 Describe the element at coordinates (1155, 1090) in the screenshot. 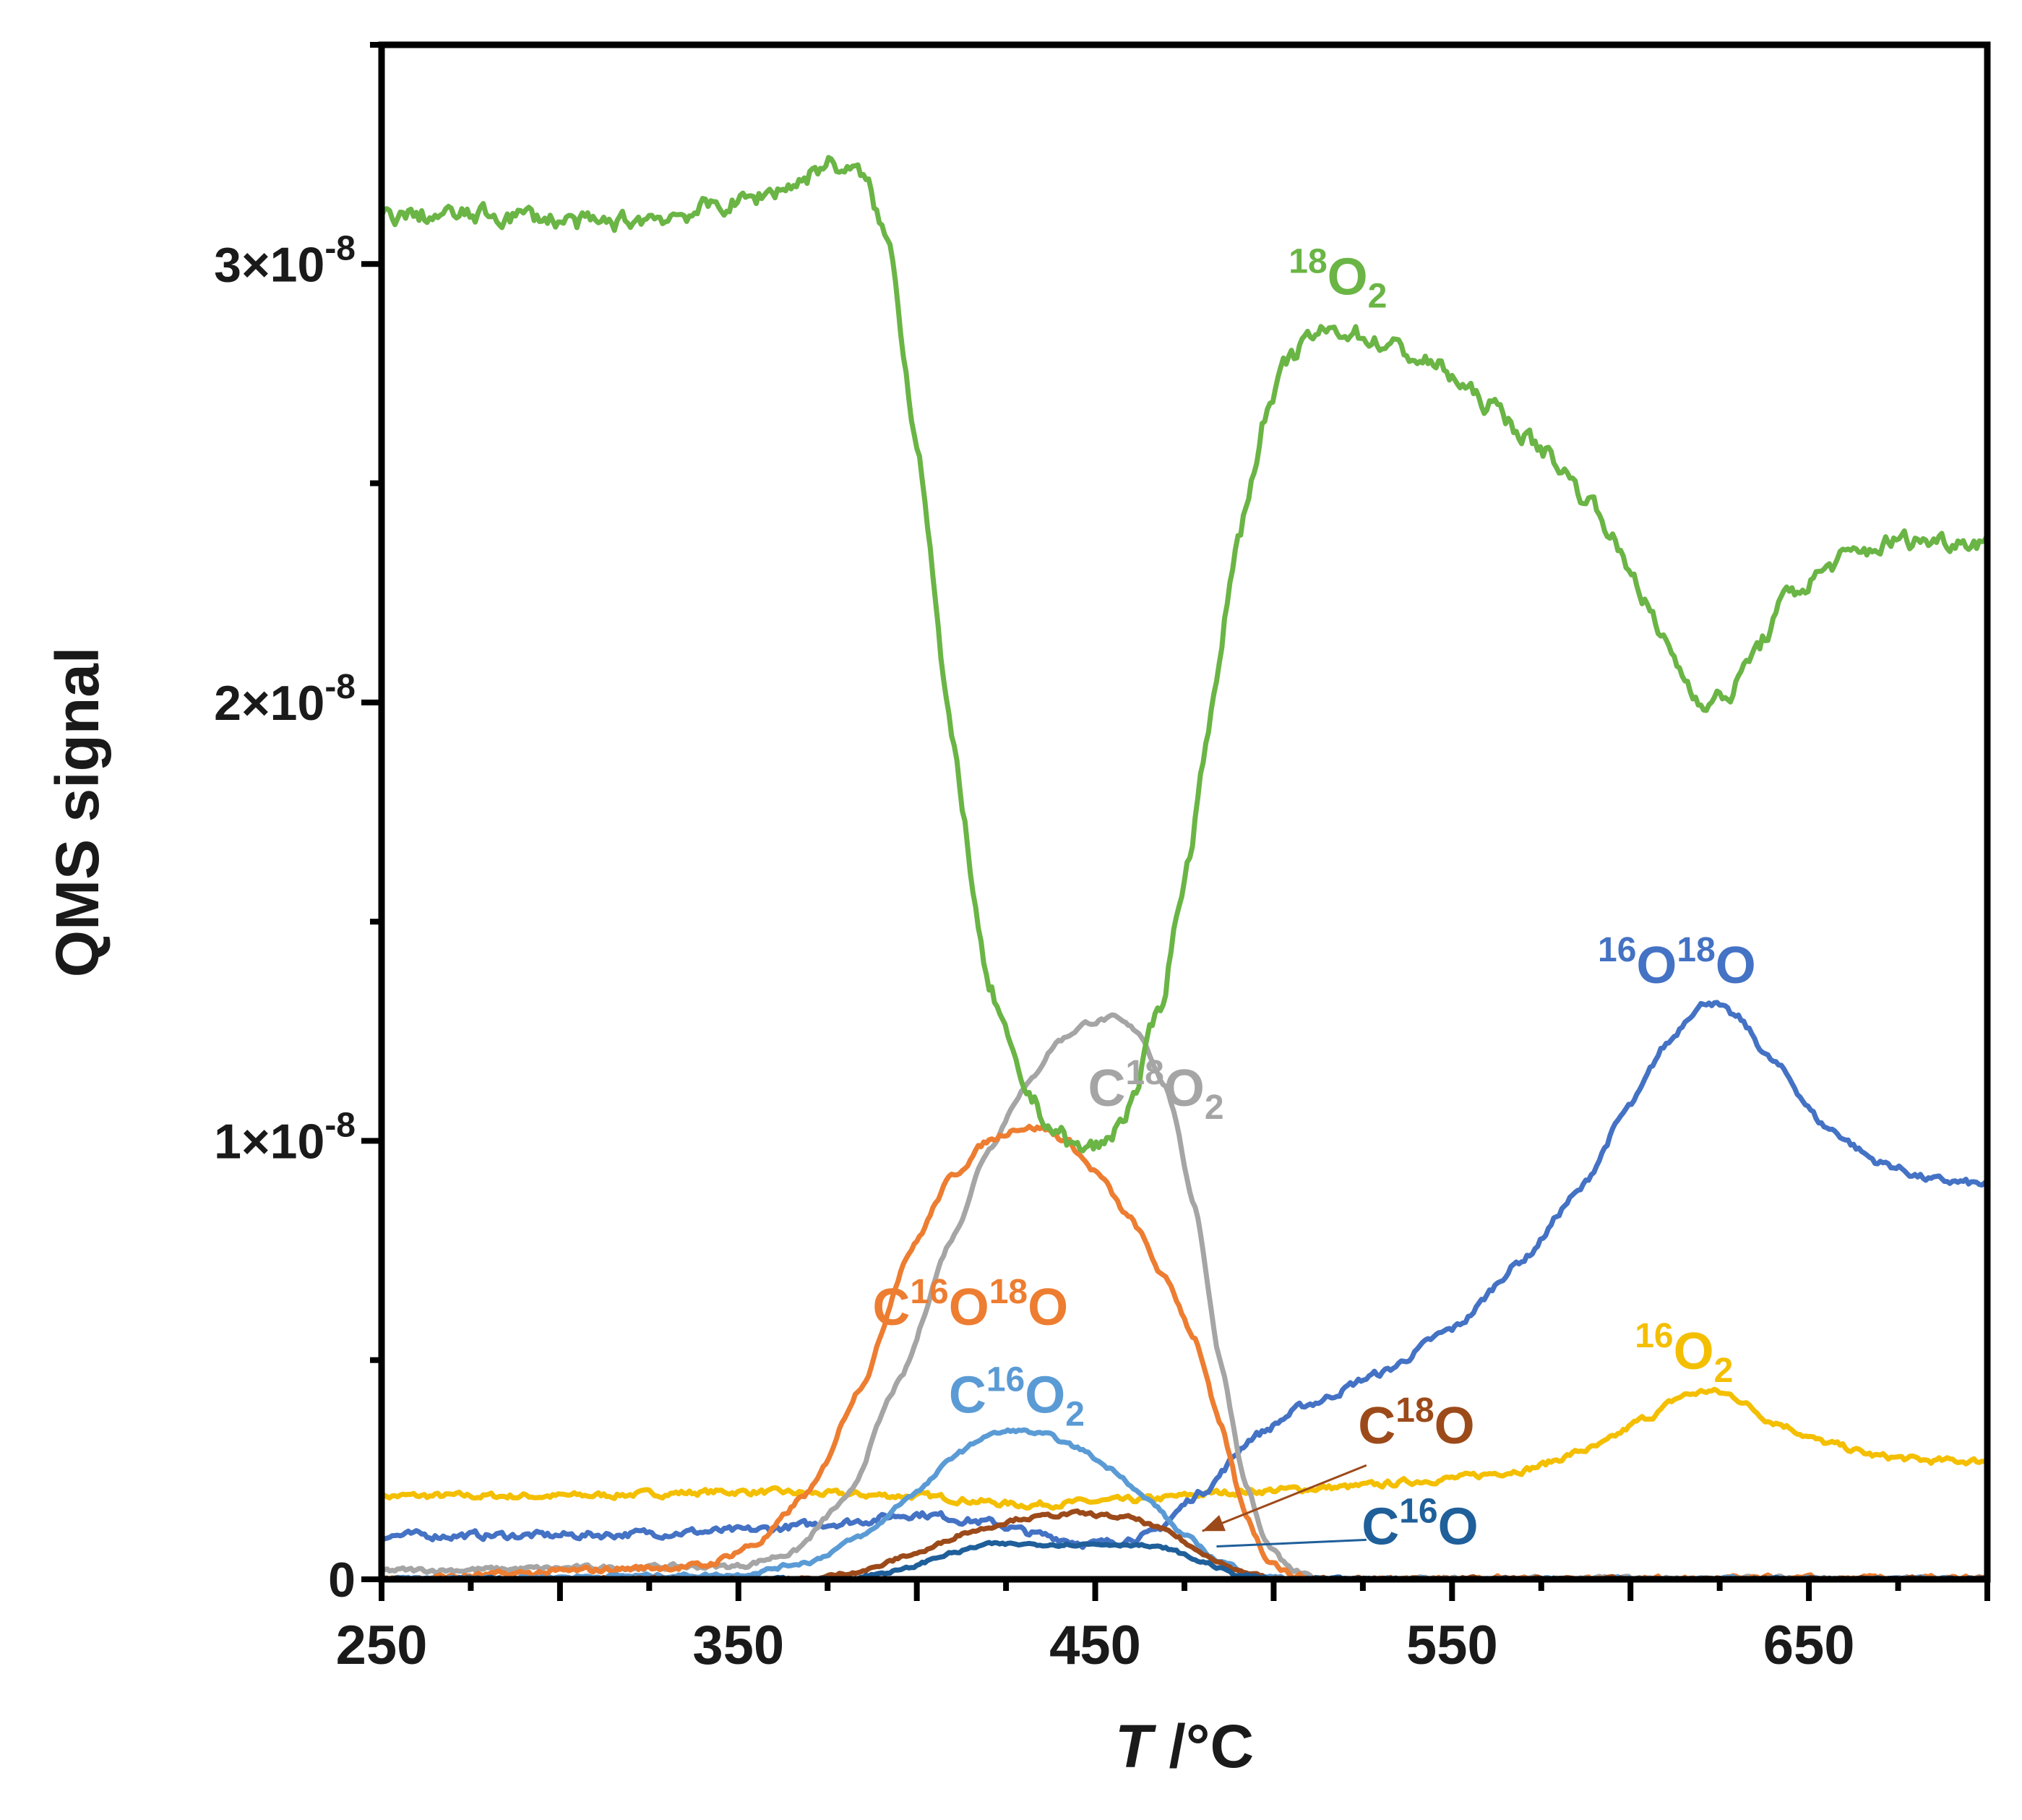

I see `label-c18o2: C18O2` at that location.